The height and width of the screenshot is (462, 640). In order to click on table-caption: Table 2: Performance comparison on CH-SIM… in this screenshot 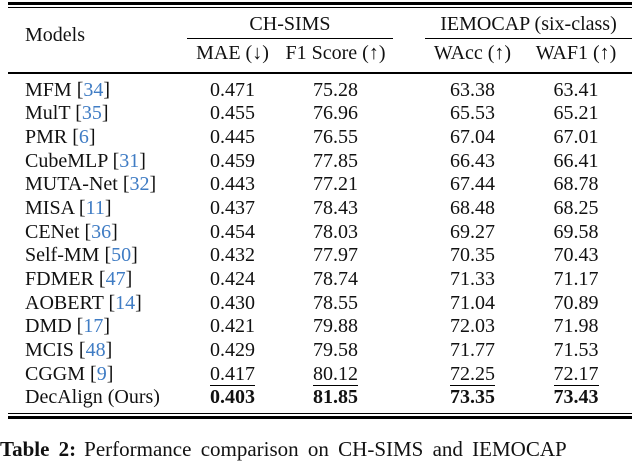, I will do `click(320, 449)`.